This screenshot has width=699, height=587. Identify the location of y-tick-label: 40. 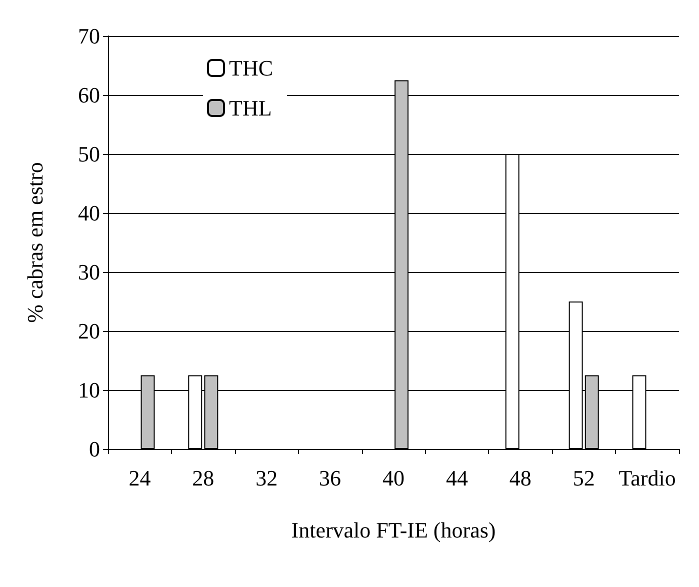
(89, 213).